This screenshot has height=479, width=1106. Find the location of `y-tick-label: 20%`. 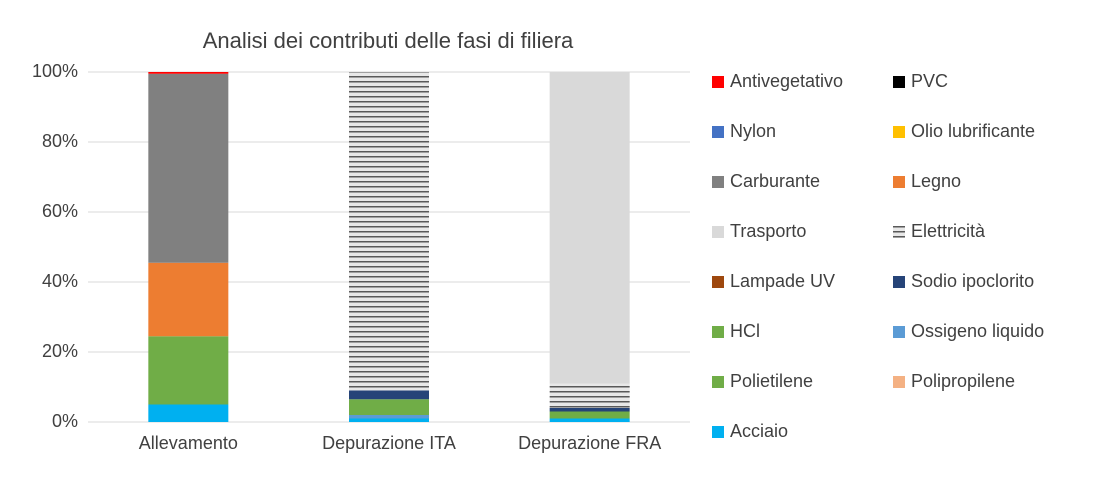

y-tick-label: 20% is located at coordinates (60, 351).